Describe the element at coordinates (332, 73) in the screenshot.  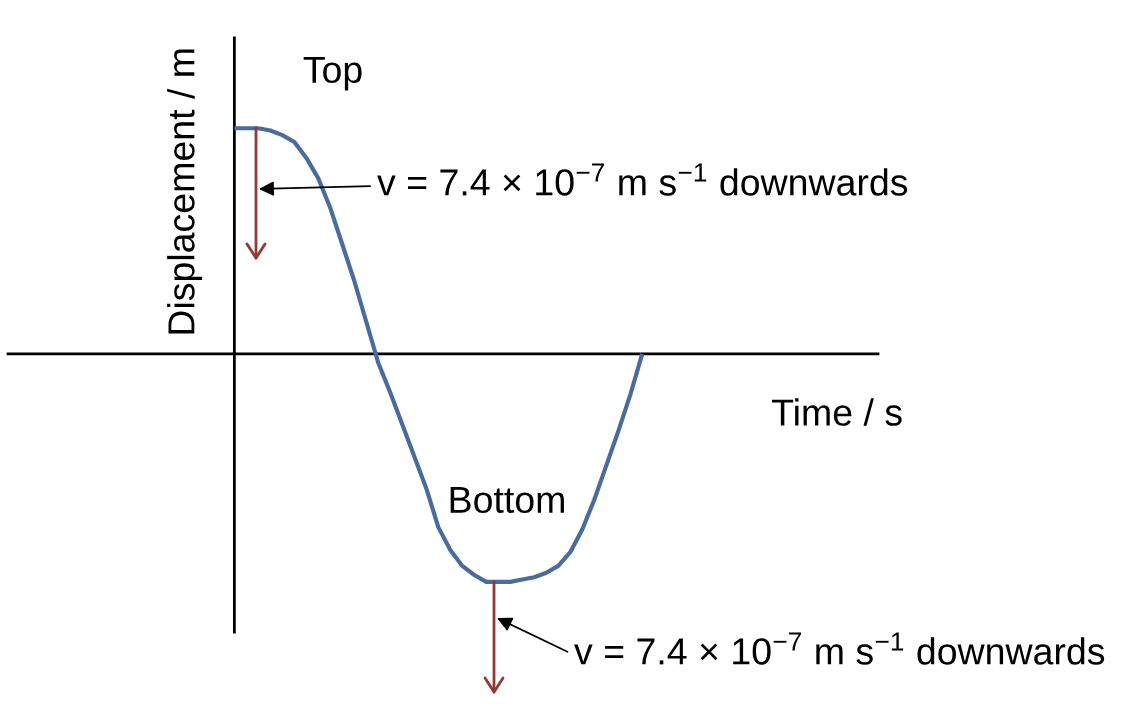
I see `text: Top` at that location.